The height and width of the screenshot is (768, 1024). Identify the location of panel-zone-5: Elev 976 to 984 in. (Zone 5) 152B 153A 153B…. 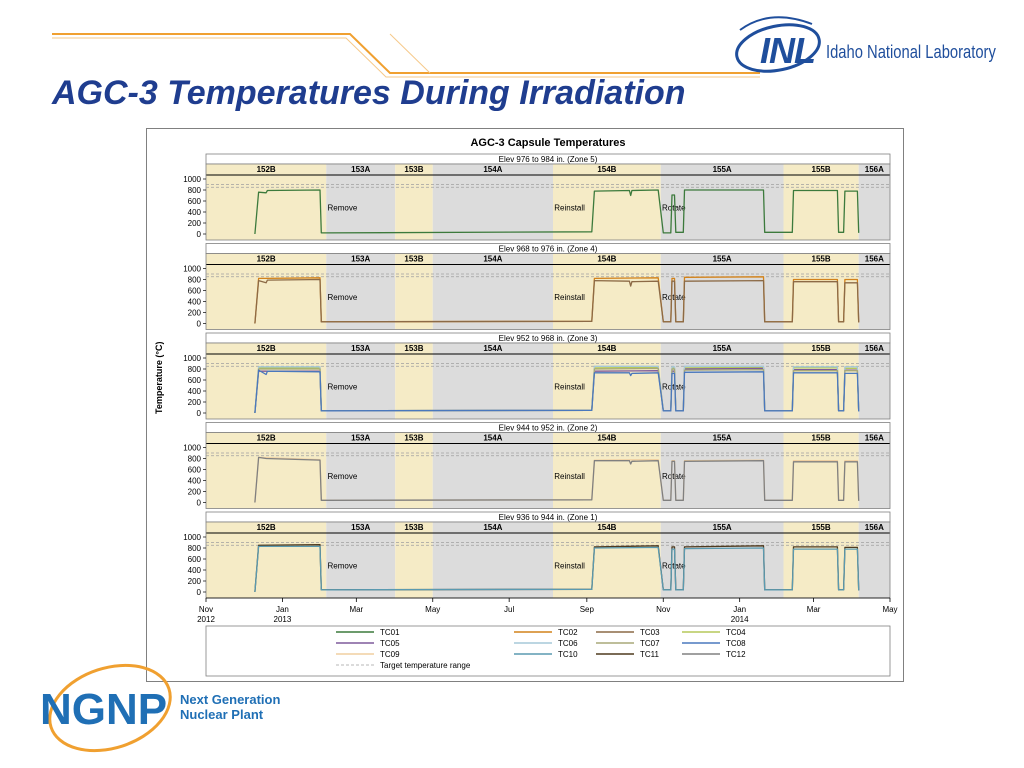
(537, 197).